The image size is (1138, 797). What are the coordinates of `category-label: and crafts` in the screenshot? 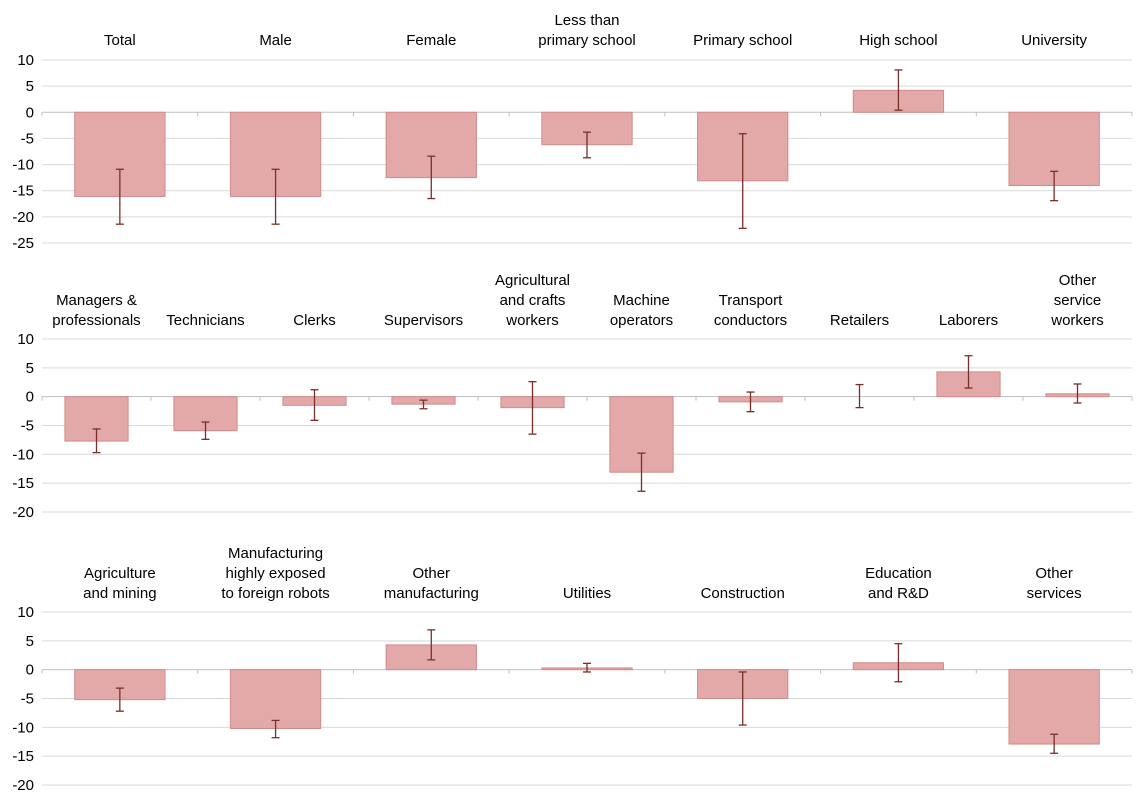 It's located at (533, 300).